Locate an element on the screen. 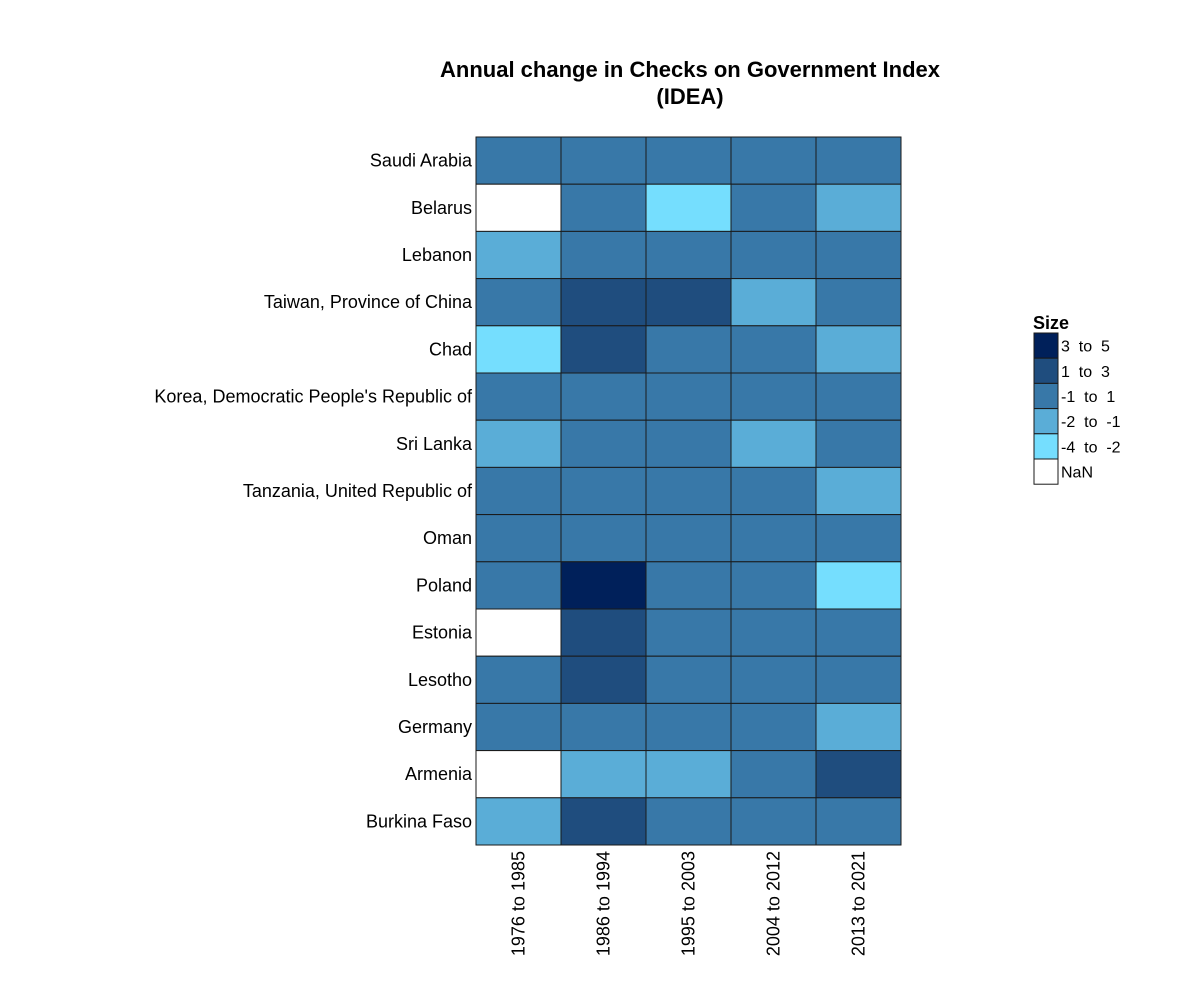 The height and width of the screenshot is (1000, 1200). row-label: Belarus is located at coordinates (441, 208).